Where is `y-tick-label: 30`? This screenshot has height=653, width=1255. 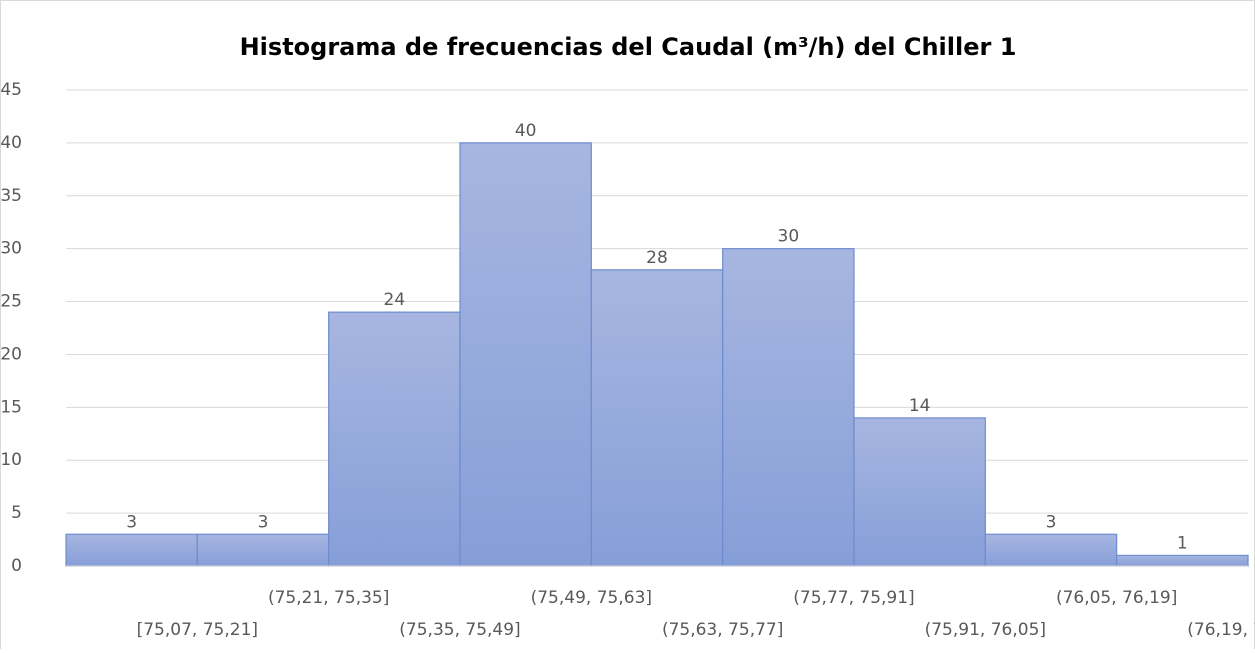
y-tick-label: 30 is located at coordinates (11, 249).